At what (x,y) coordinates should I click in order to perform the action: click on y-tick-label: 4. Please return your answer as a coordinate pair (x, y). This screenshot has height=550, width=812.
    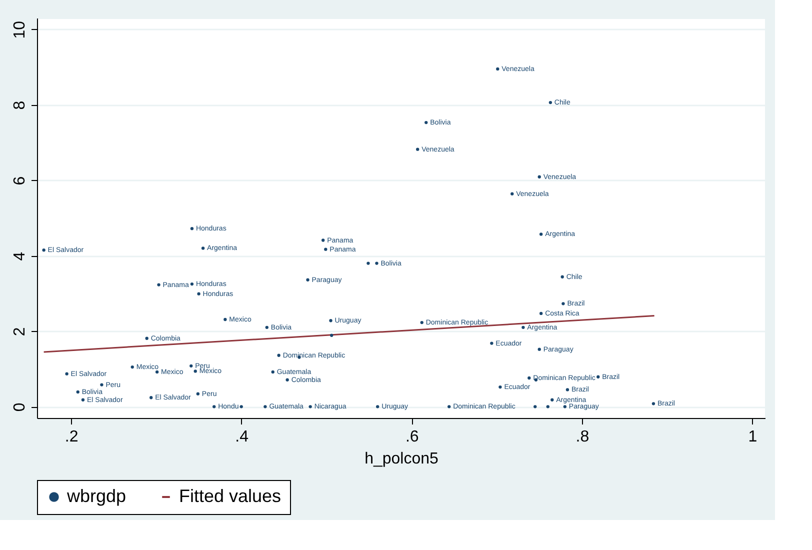
    Looking at the image, I should click on (20, 256).